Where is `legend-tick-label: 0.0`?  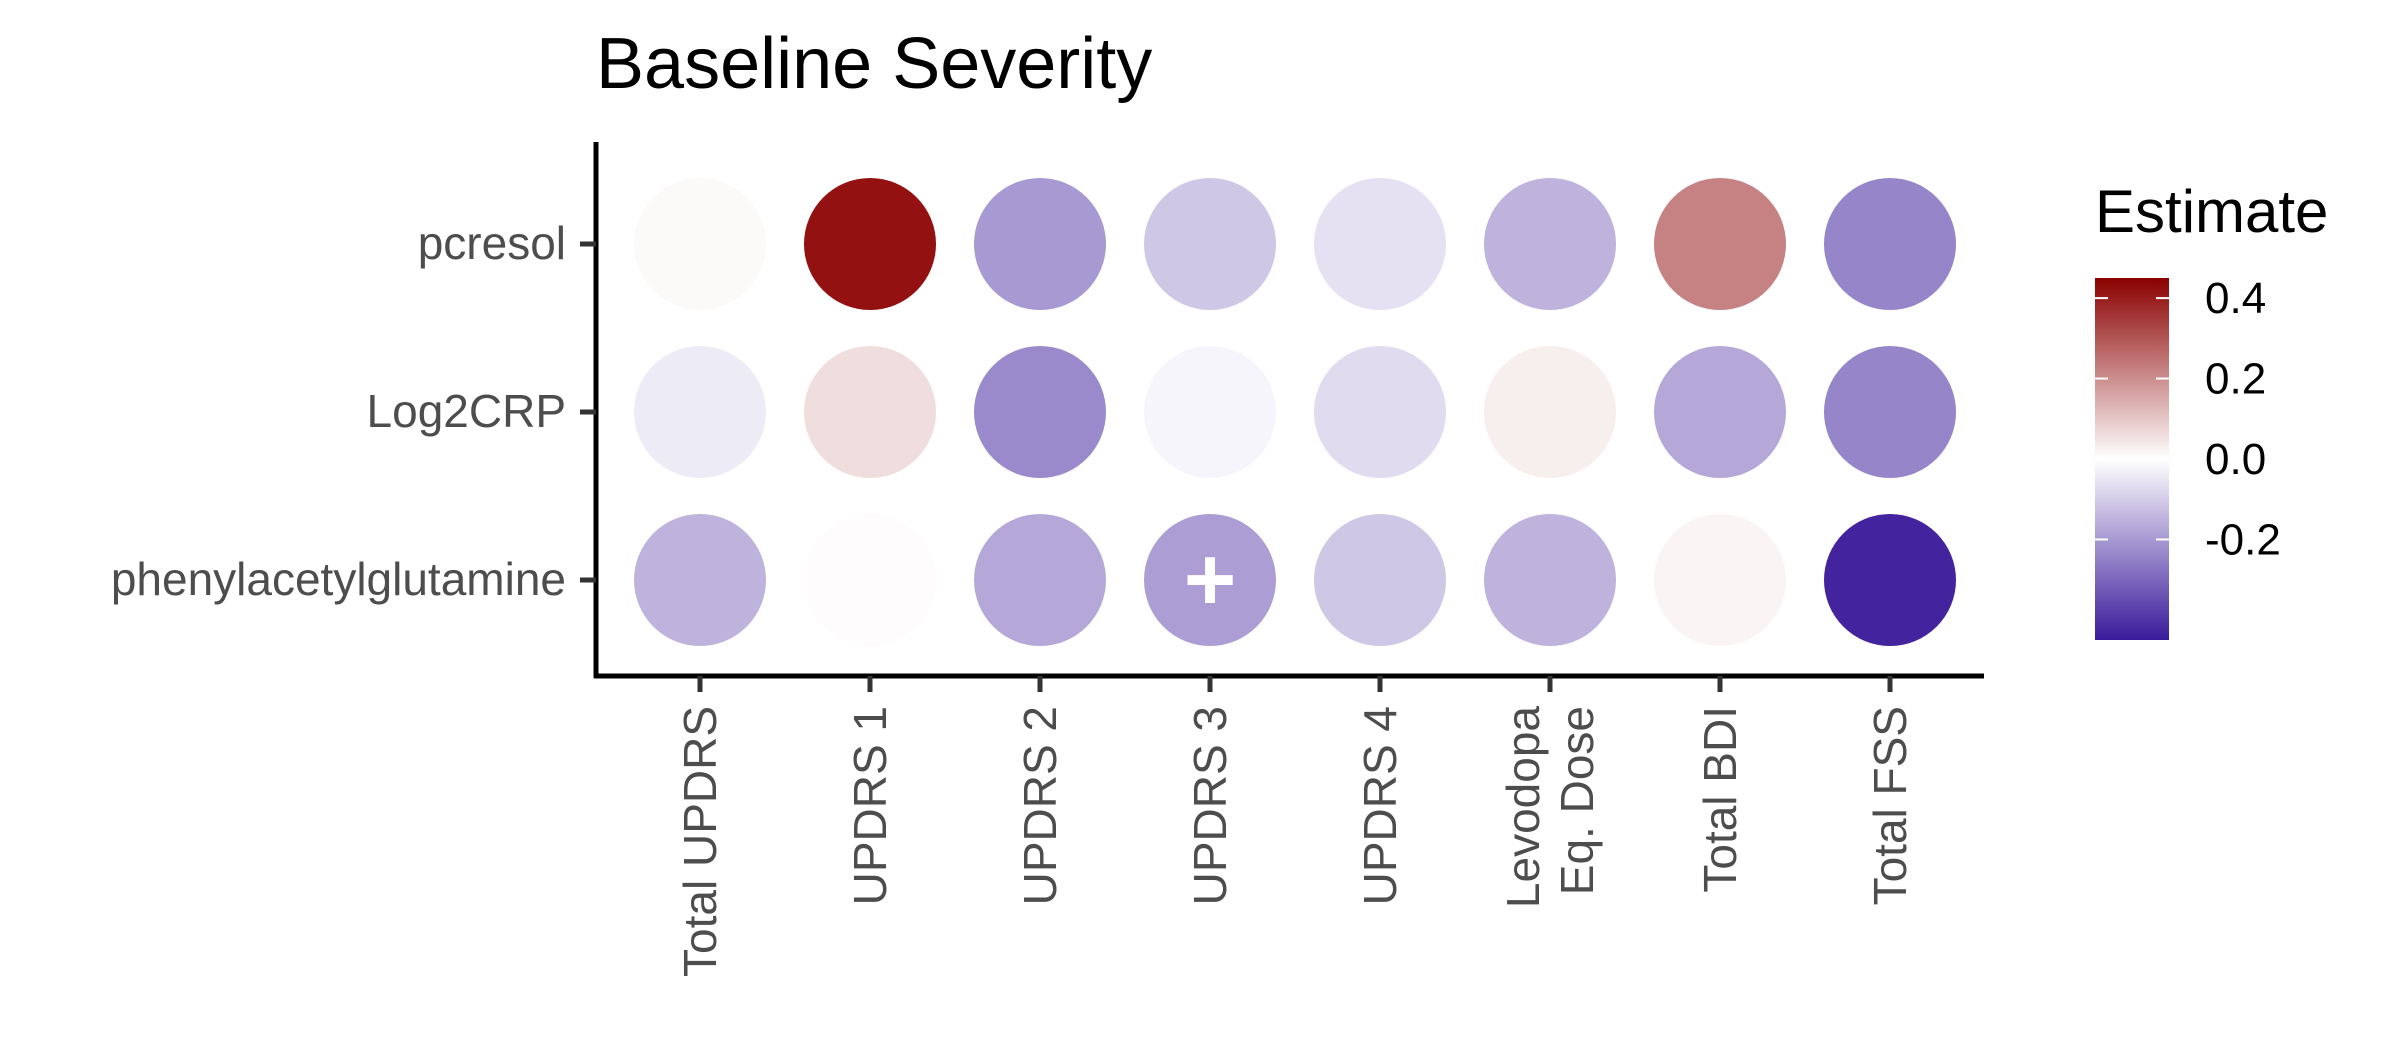
legend-tick-label: 0.0 is located at coordinates (2235, 459).